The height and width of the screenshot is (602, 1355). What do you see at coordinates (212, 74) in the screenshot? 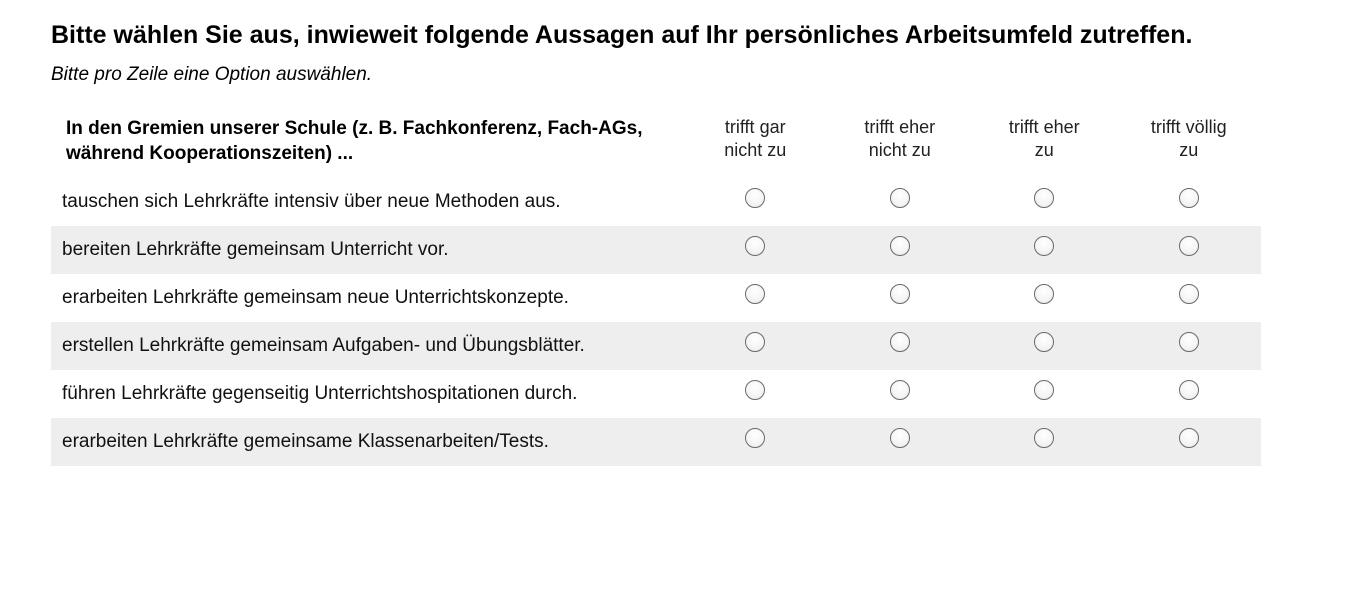
I see `question-hint: Bitte pro Zeile eine Option auswählen.` at bounding box center [212, 74].